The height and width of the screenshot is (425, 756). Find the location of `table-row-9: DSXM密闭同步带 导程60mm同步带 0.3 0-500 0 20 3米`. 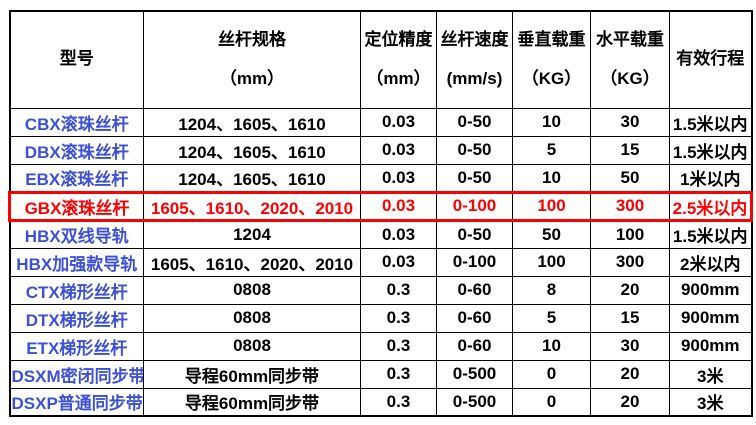

table-row-9: DSXM密闭同步带 导程60mm同步带 0.3 0-500 0 20 3米 is located at coordinates (380, 374).